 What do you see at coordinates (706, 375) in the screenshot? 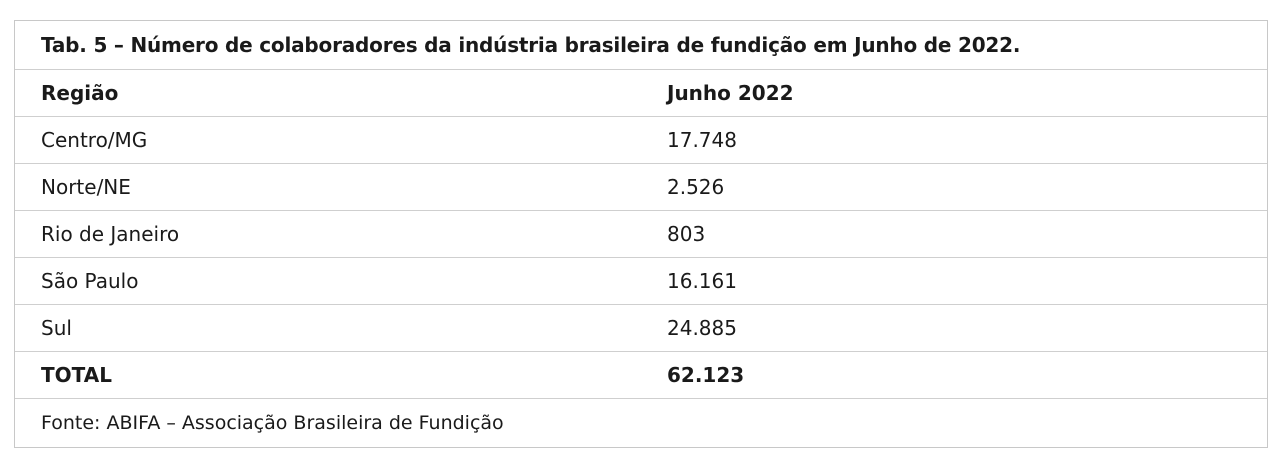
I see `total-value: 62.123` at bounding box center [706, 375].